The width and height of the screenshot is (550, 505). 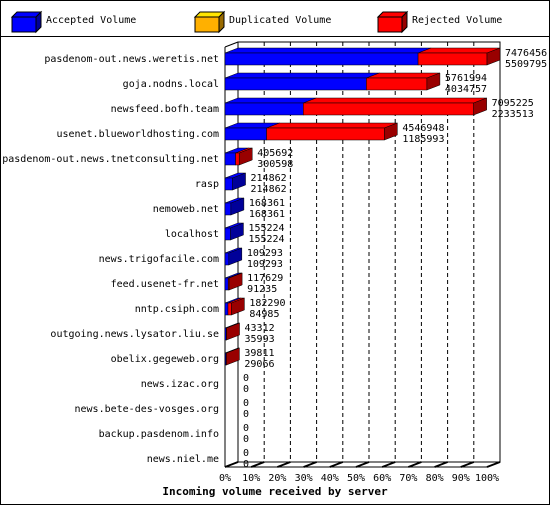 What do you see at coordinates (461, 478) in the screenshot?
I see `x-tick-label: 90%` at bounding box center [461, 478].